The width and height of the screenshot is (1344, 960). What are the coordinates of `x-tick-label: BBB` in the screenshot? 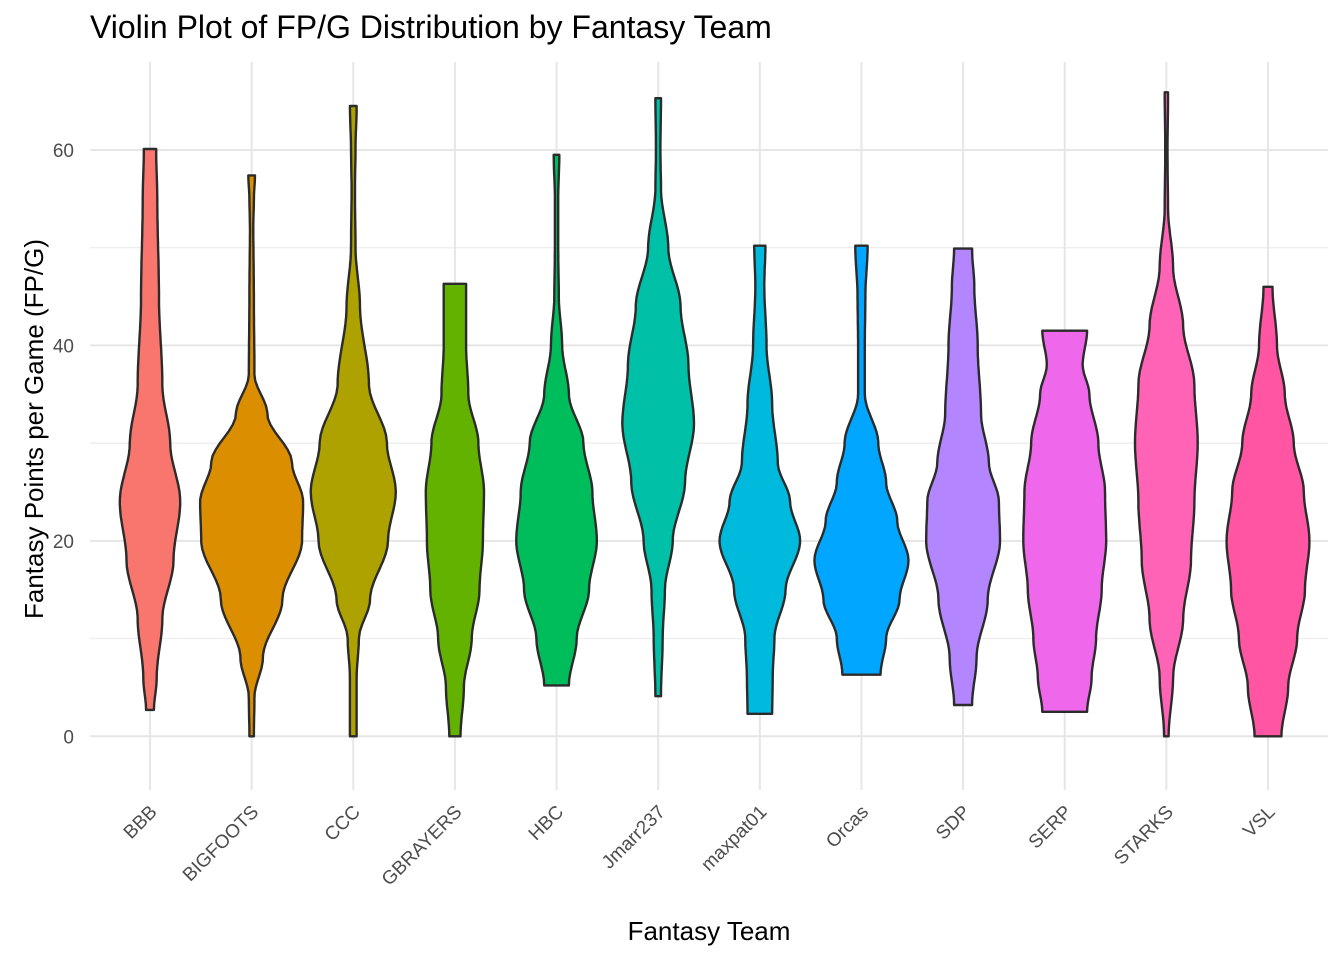 It's located at (141, 823).